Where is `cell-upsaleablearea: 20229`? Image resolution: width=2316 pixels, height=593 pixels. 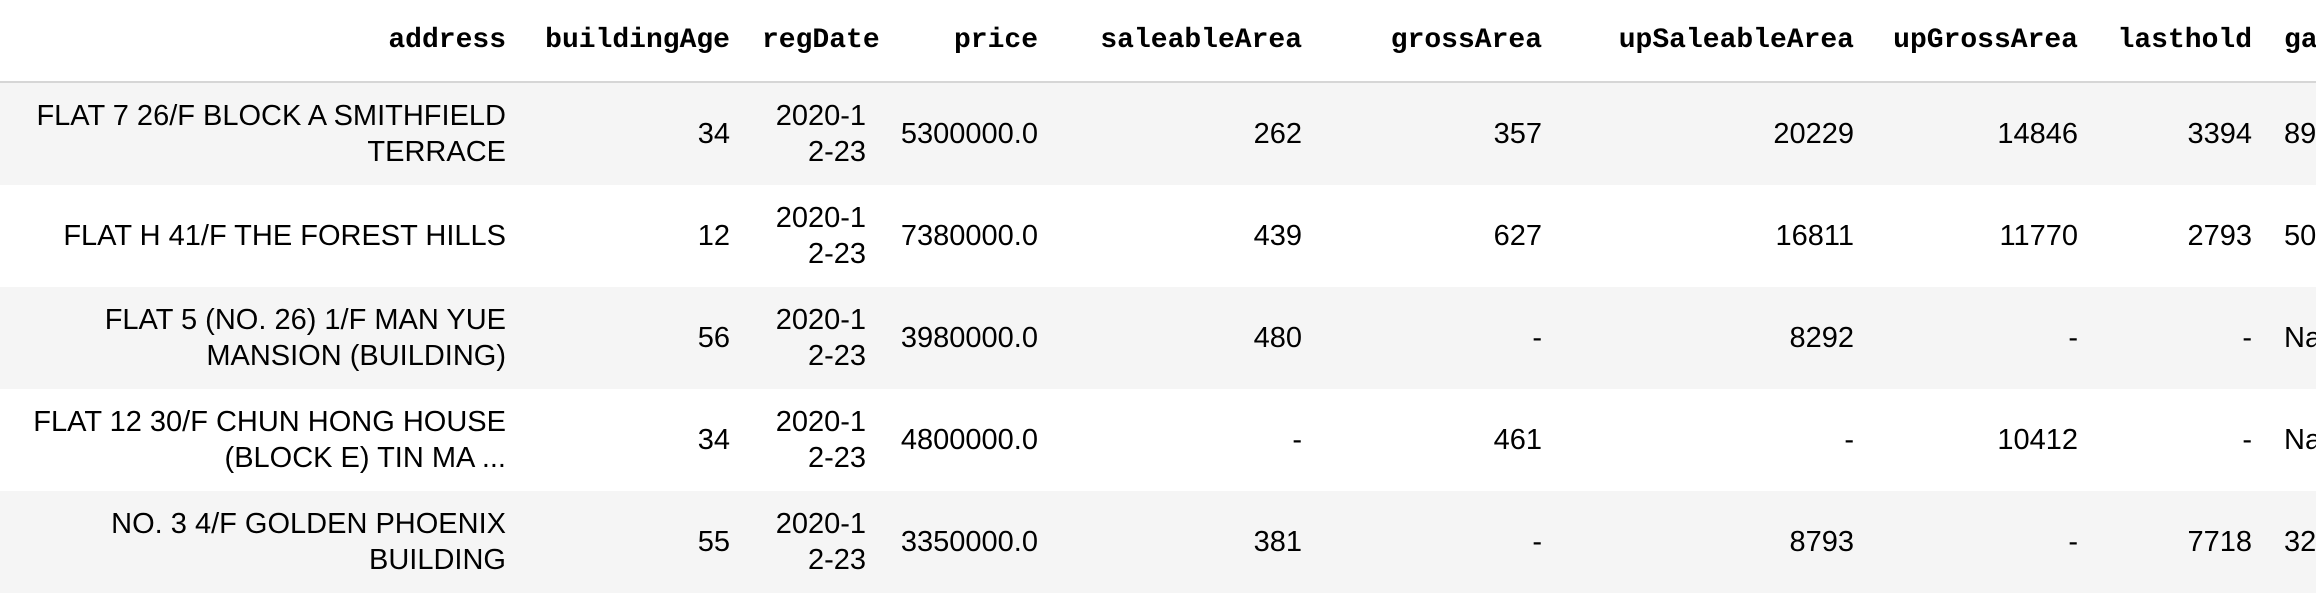 cell-upsaleablearea: 20229 is located at coordinates (1730, 133).